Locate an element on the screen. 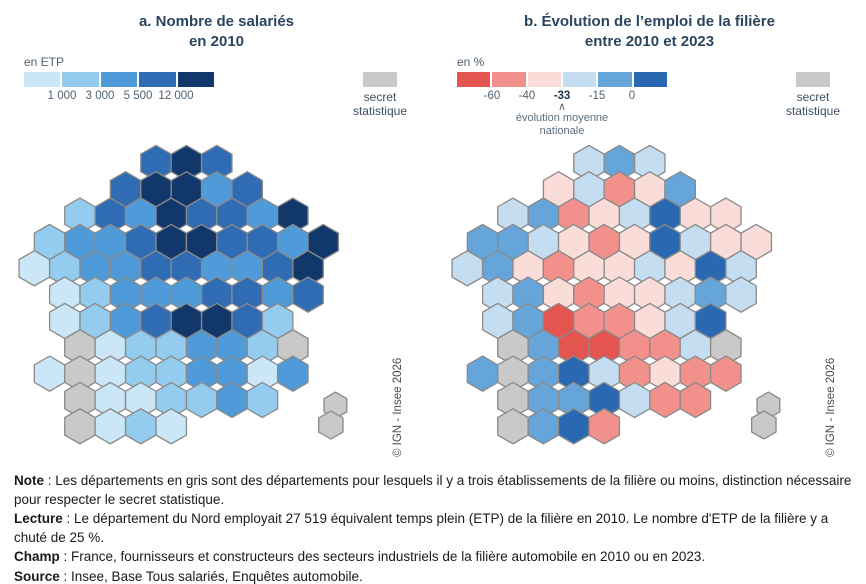  note-label: Note is located at coordinates (29, 480).